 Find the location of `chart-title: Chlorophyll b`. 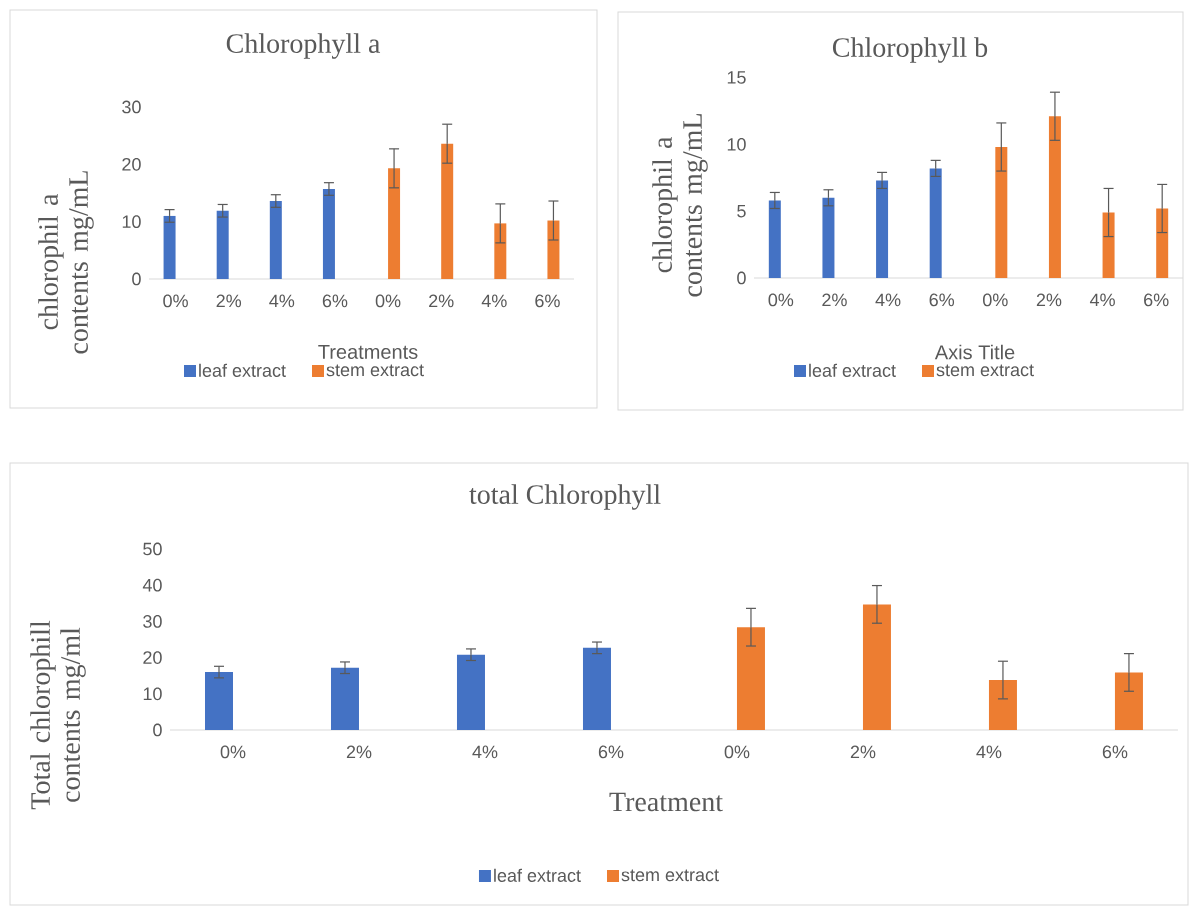

chart-title: Chlorophyll b is located at coordinates (910, 50).